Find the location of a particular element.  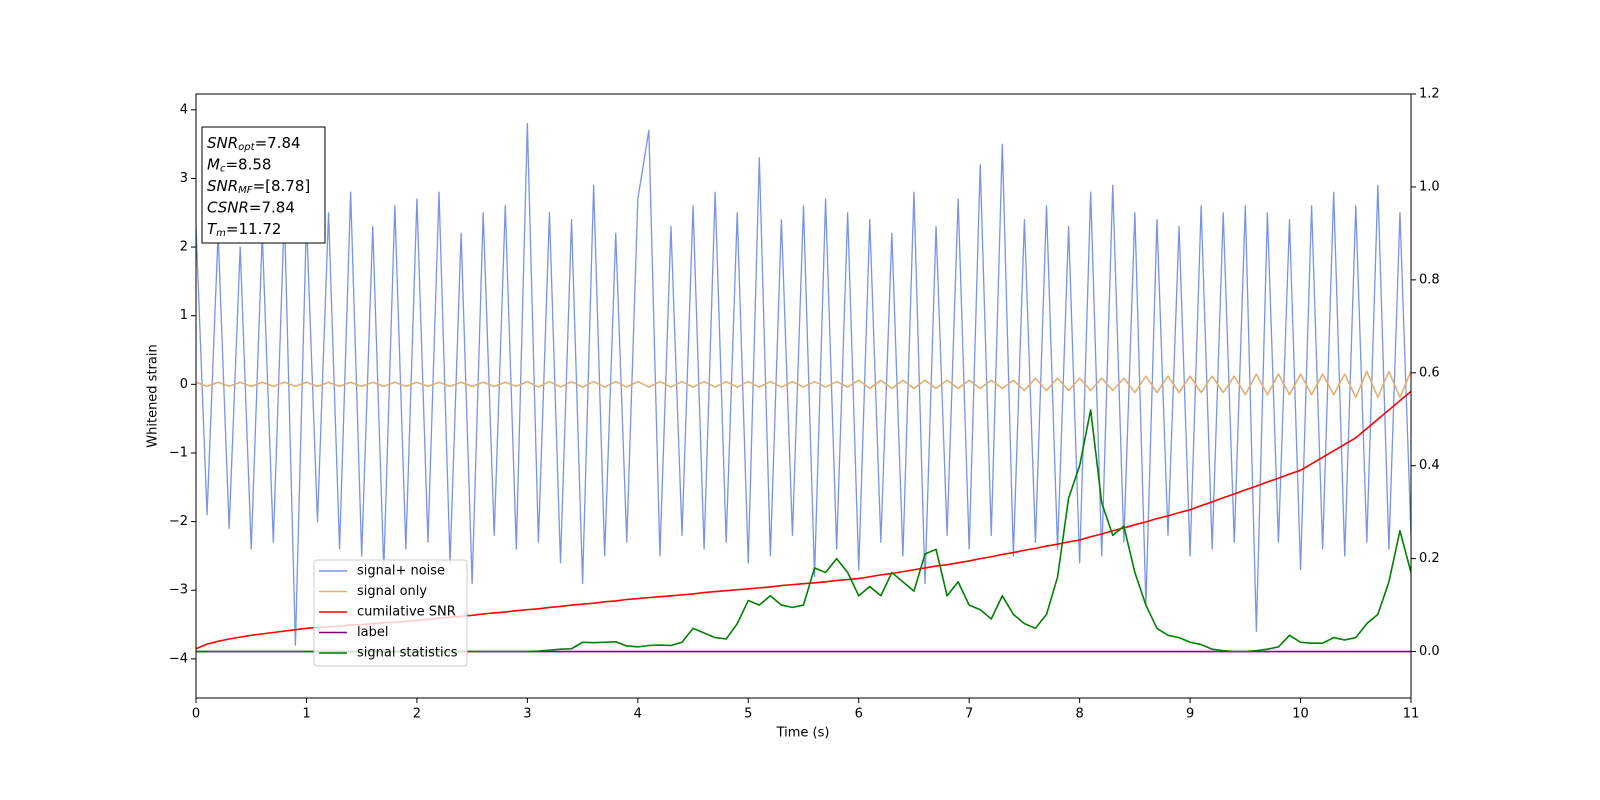

x-tick-label: 3 is located at coordinates (527, 714).